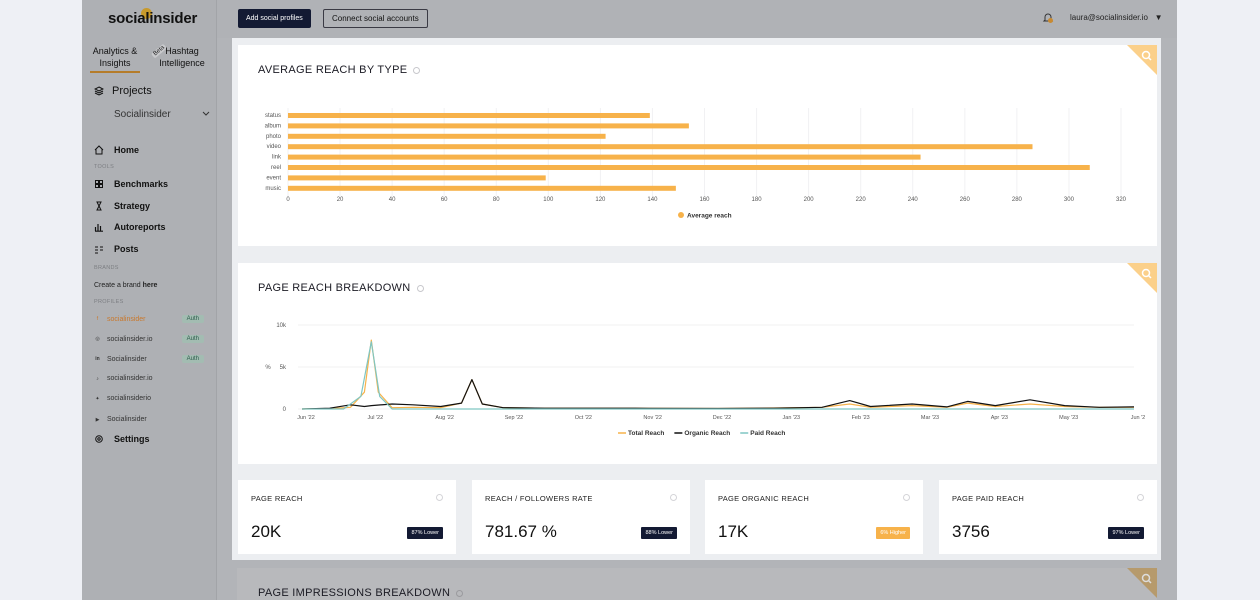  What do you see at coordinates (1158, 17) in the screenshot?
I see `caret-down-icon: ▼` at bounding box center [1158, 17].